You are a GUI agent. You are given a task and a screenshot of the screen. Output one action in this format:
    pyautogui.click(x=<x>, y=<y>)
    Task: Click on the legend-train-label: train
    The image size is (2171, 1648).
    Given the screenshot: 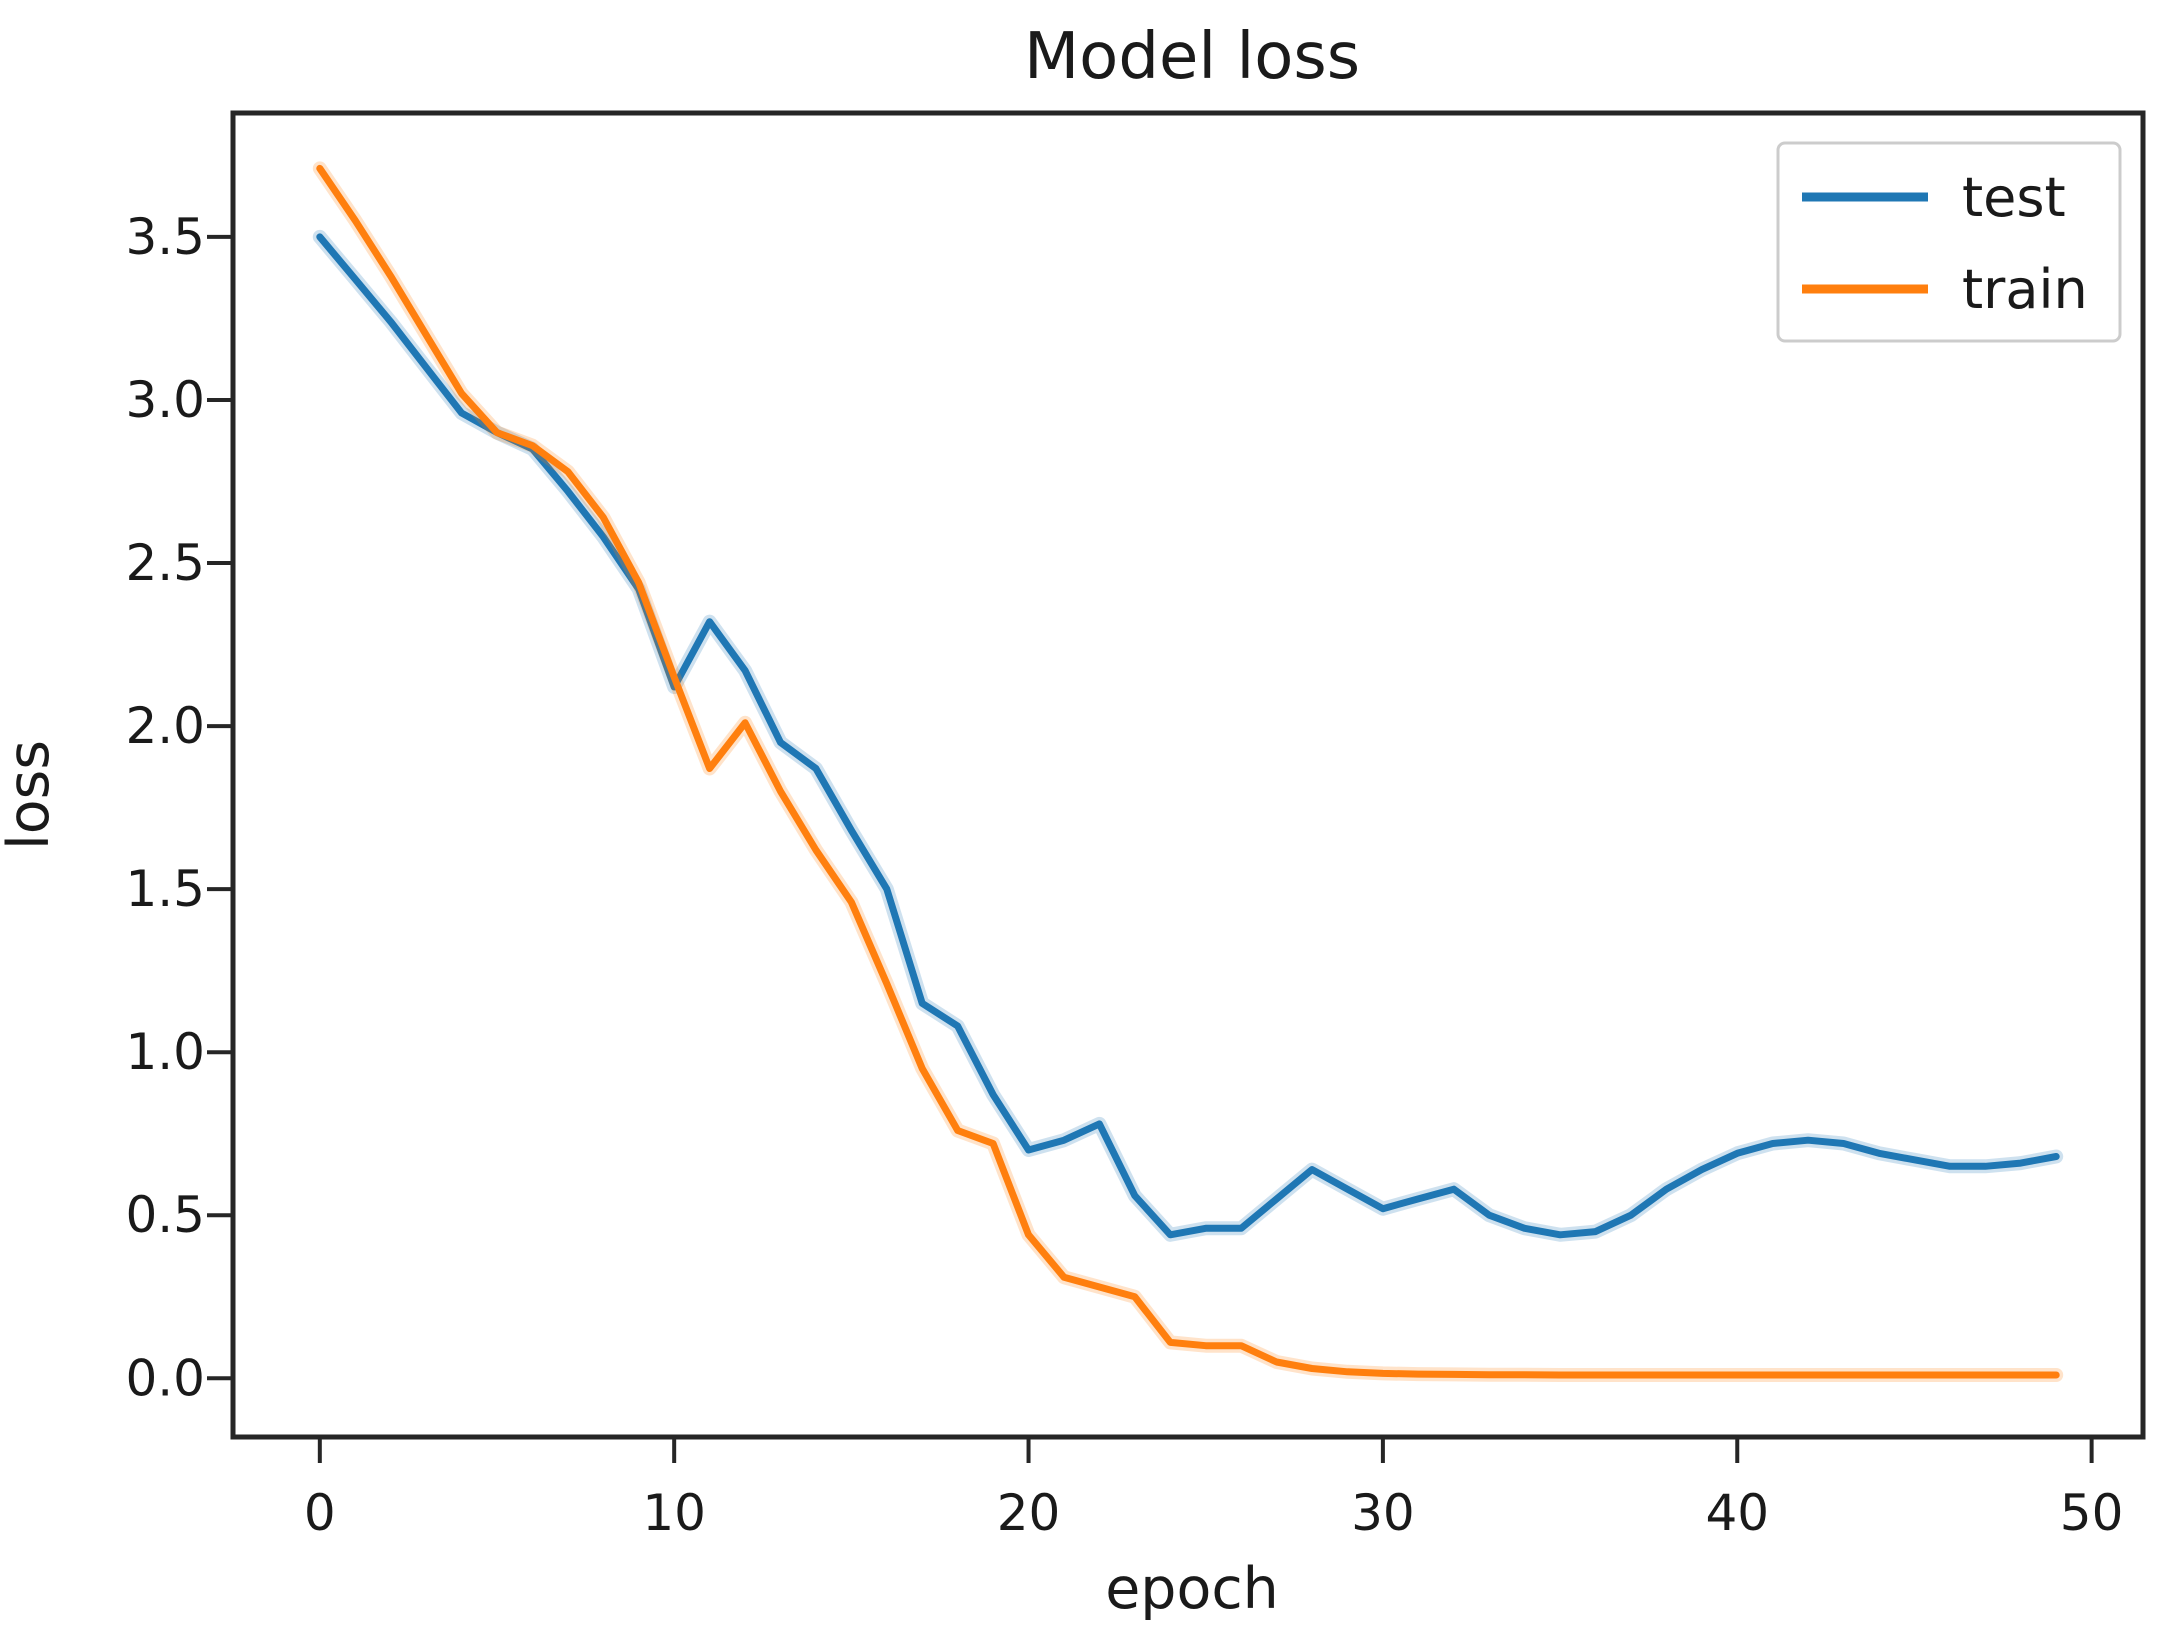 What is the action you would take?
    pyautogui.click(x=2025, y=289)
    